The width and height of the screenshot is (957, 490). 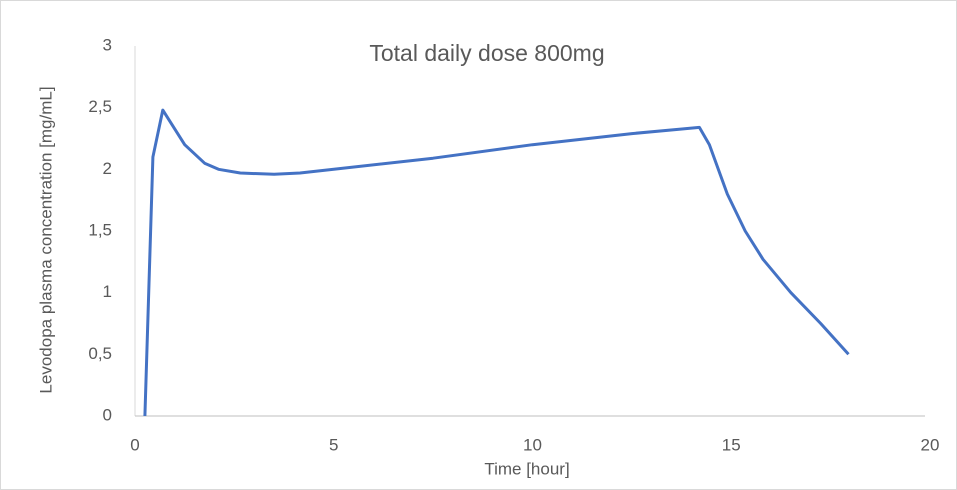 What do you see at coordinates (930, 444) in the screenshot?
I see `x-tick-label: 20` at bounding box center [930, 444].